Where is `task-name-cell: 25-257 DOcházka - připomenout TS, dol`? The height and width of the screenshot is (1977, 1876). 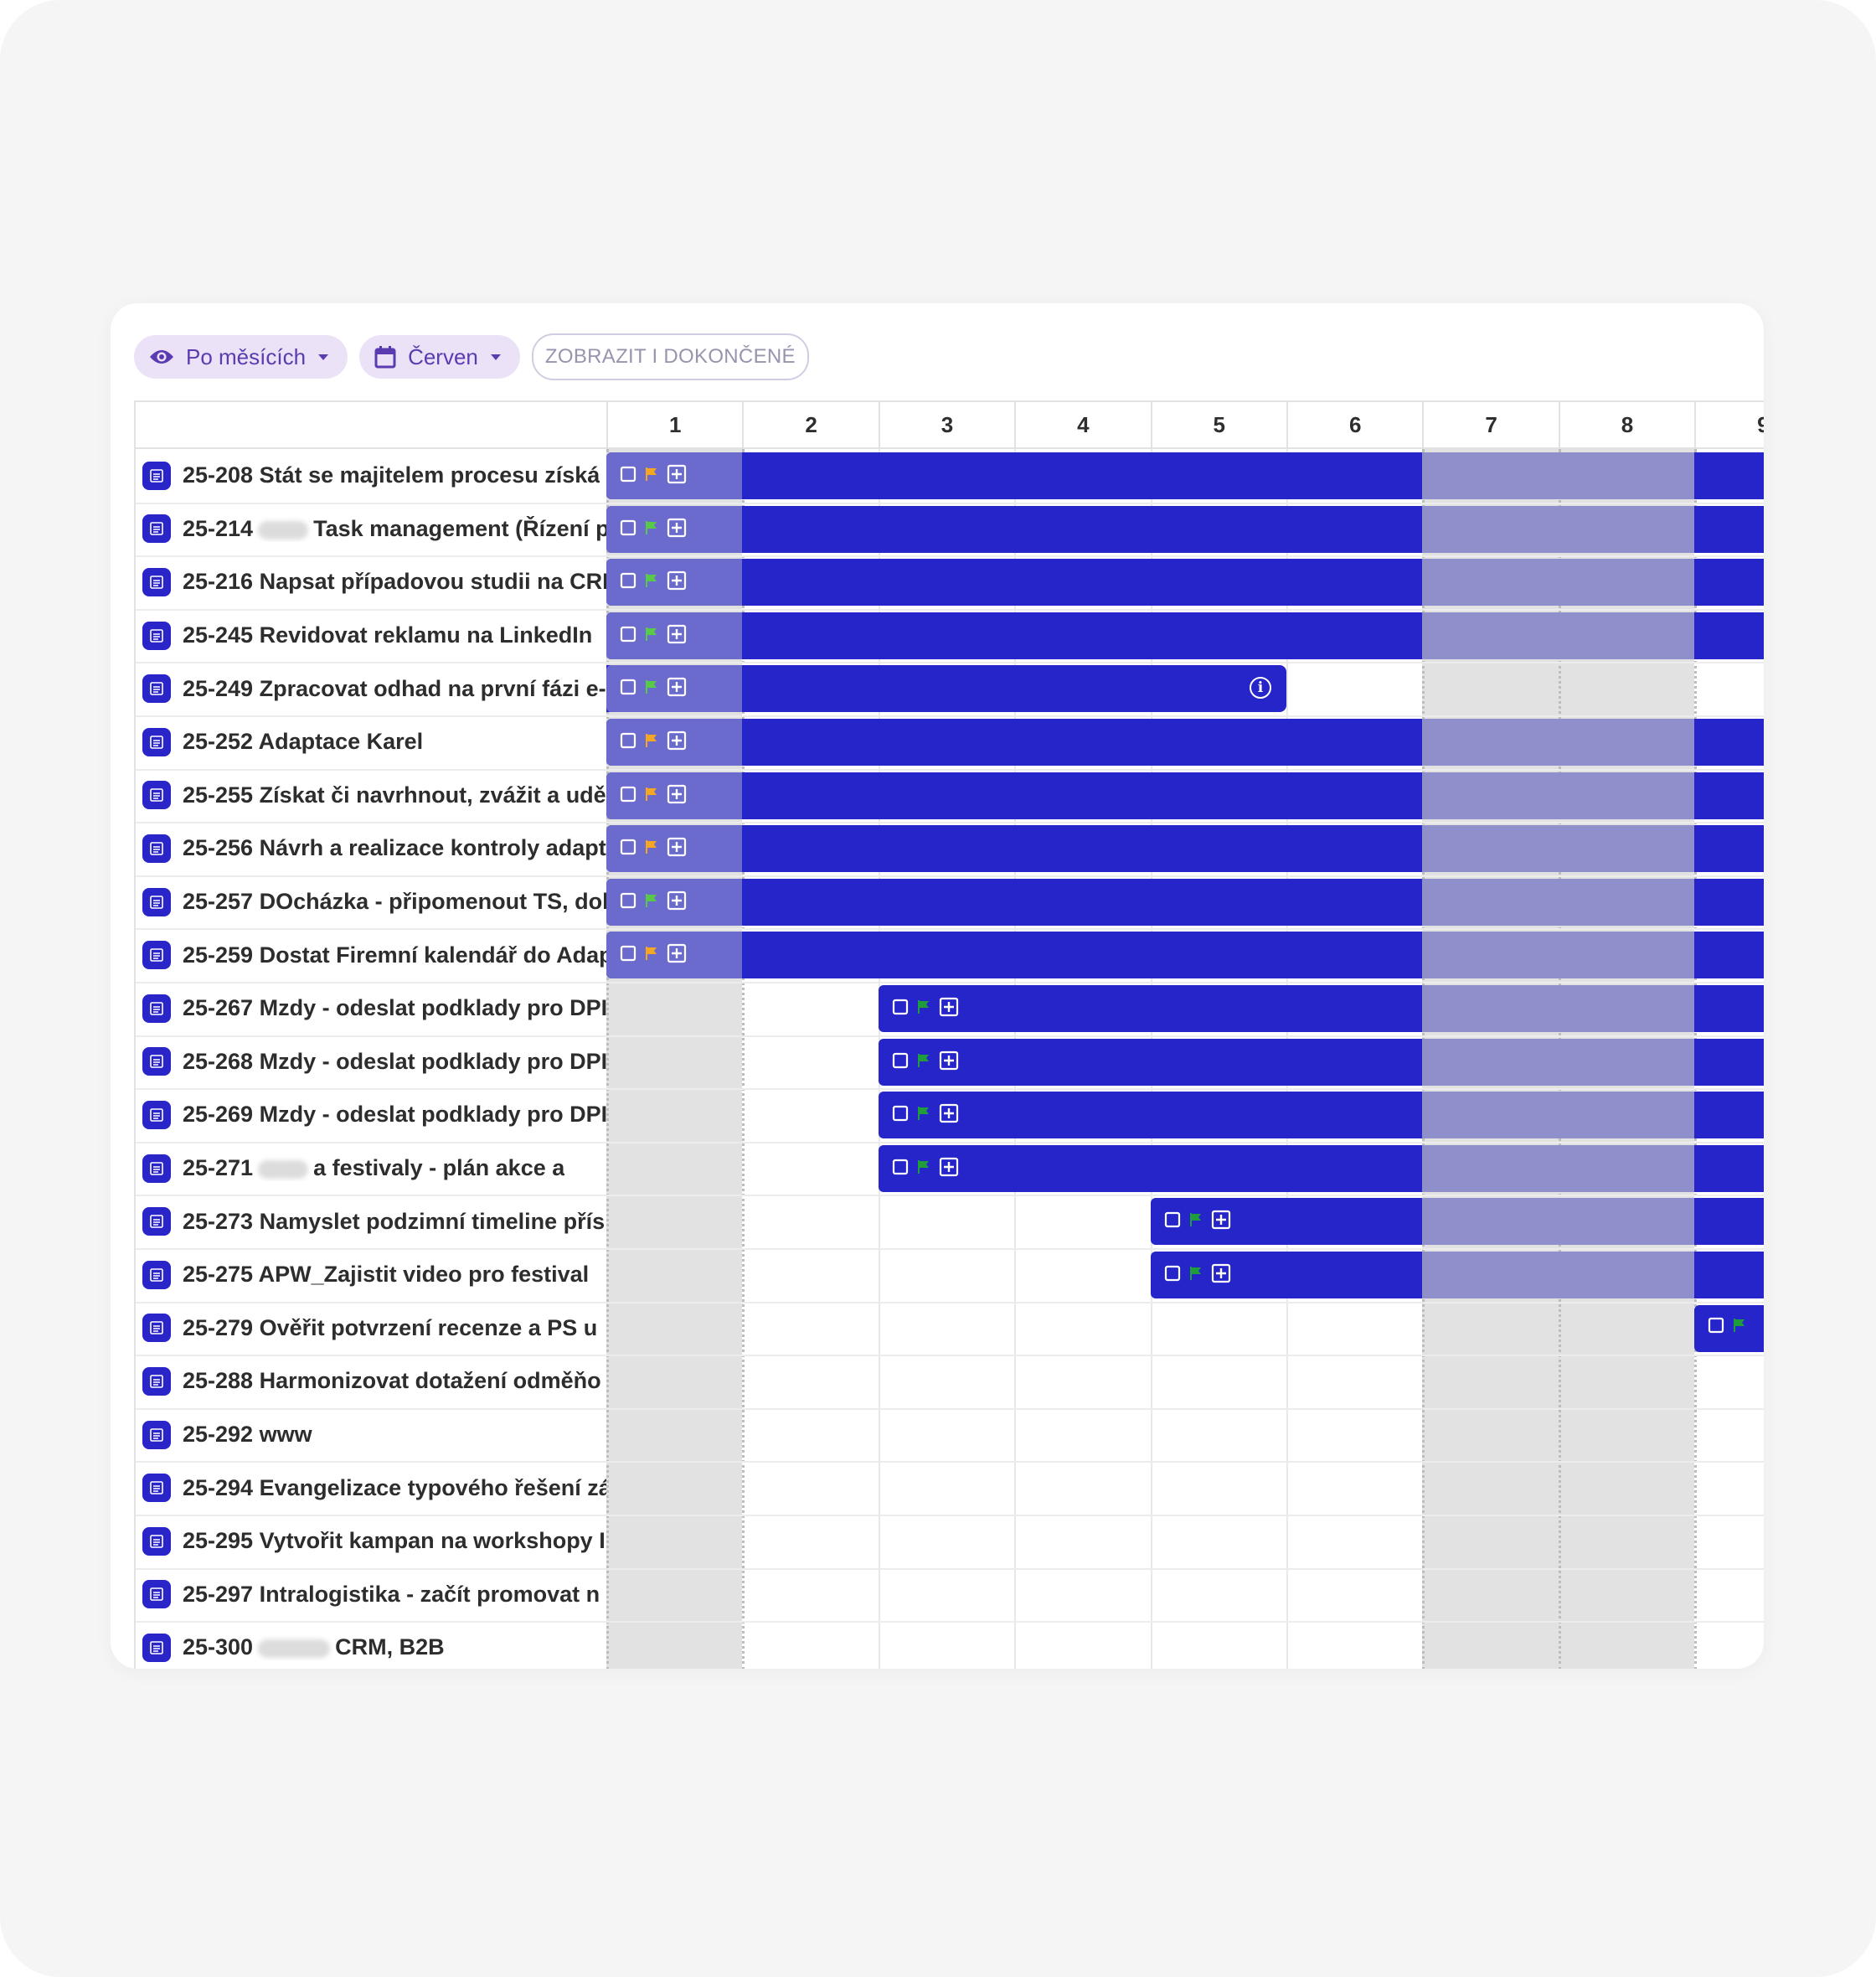 task-name-cell: 25-257 DOcházka - připomenout TS, dol is located at coordinates (371, 902).